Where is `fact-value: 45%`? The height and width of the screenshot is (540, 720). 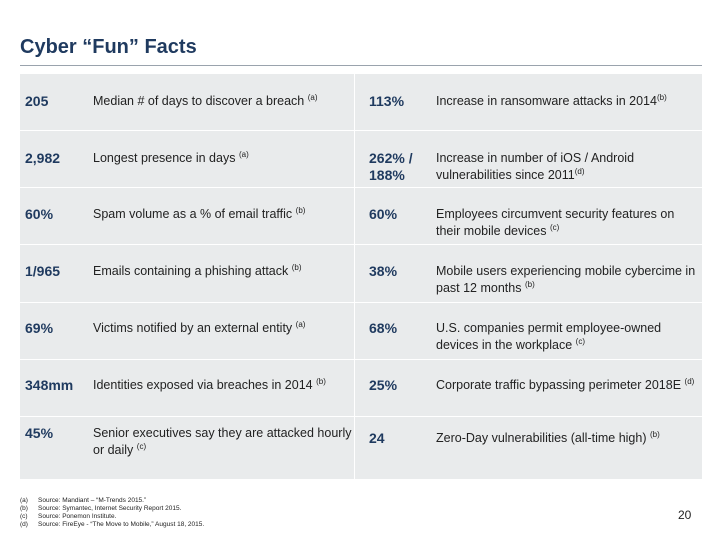
fact-value: 45% is located at coordinates (39, 433).